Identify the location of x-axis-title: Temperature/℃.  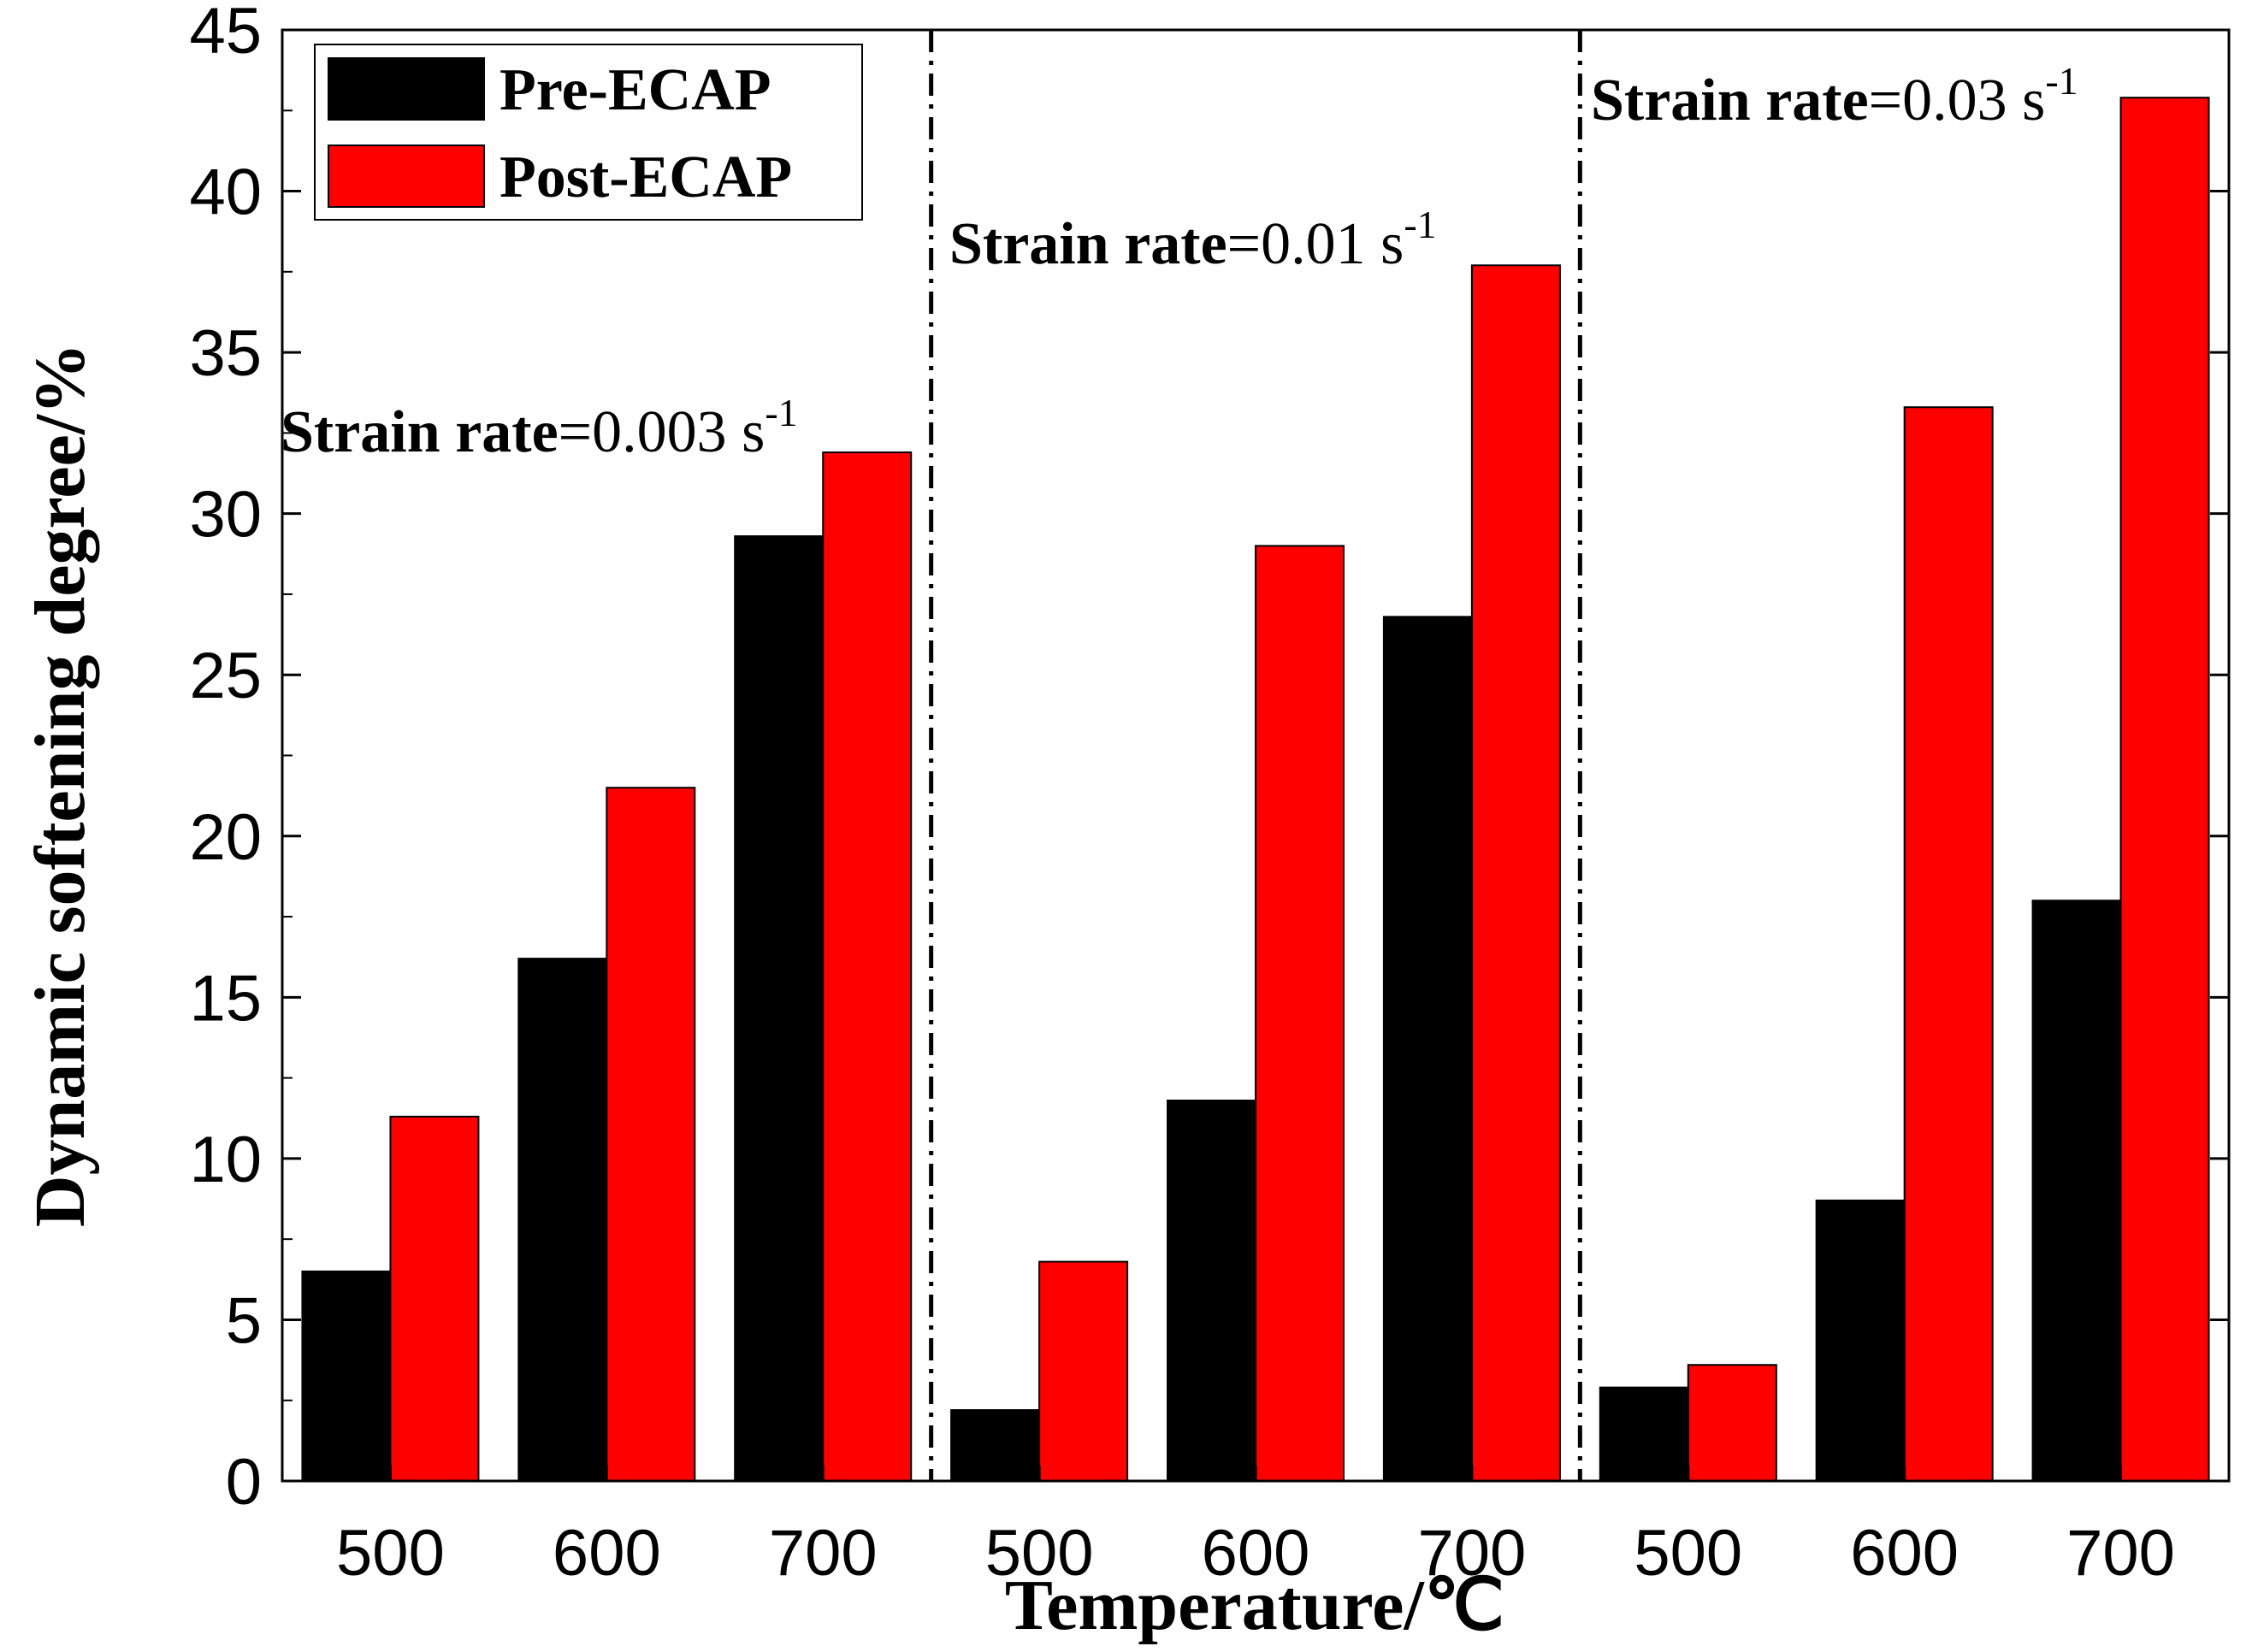
(1255, 1605).